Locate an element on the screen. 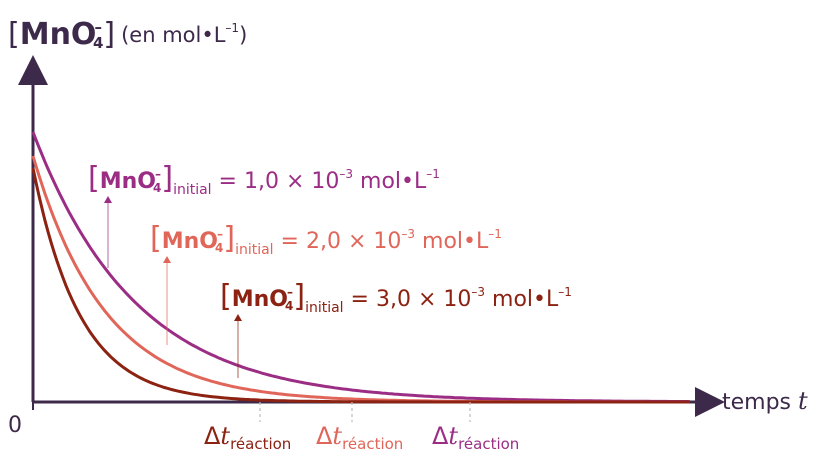 This screenshot has width=823, height=469. series-label-2: [MnO– 4]initial = 2,0 × 10–3 mol•L–1 is located at coordinates (326, 239).